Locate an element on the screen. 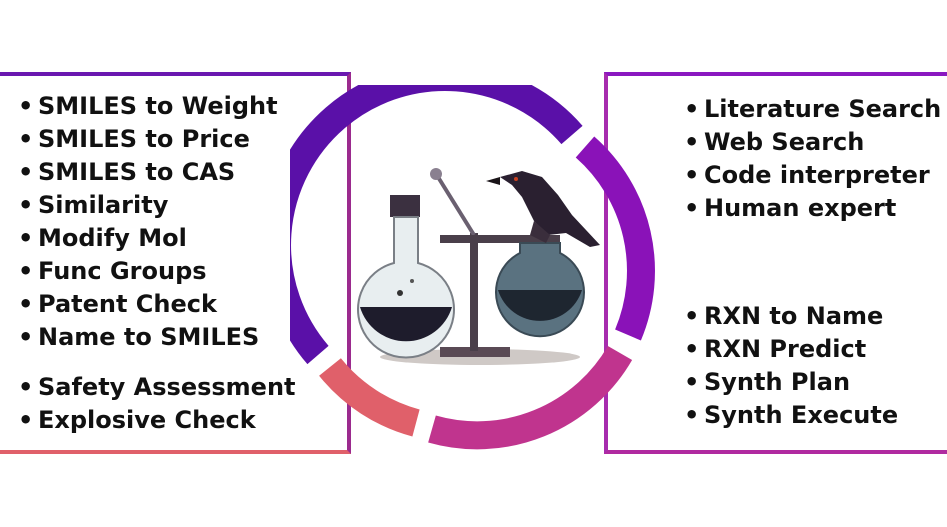 Image resolution: width=947 pixels, height=527 pixels. tool-item: SMILES to Weight is located at coordinates (148, 106).